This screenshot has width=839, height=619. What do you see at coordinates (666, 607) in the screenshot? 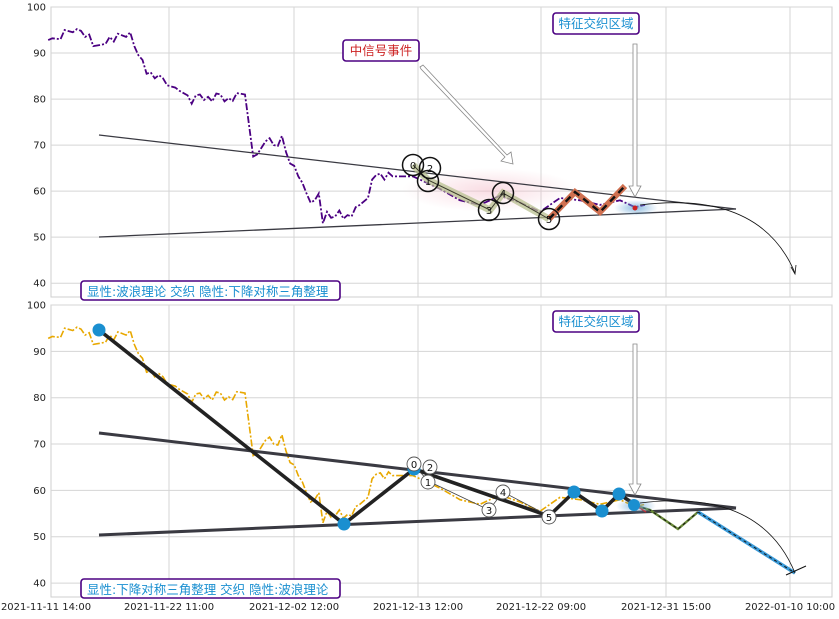
I see `x-tick-label: 2021-12-31 15:00` at bounding box center [666, 607].